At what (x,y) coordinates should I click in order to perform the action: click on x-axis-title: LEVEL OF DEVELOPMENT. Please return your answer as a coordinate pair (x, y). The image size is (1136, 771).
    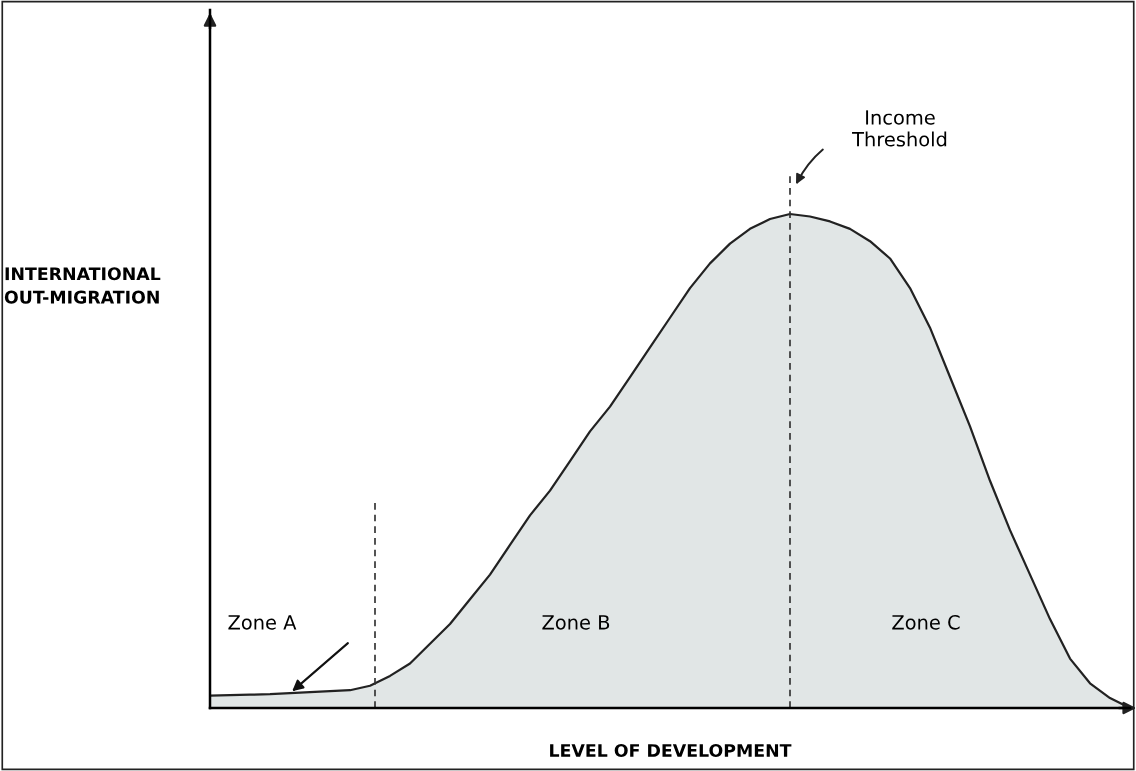
    Looking at the image, I should click on (671, 750).